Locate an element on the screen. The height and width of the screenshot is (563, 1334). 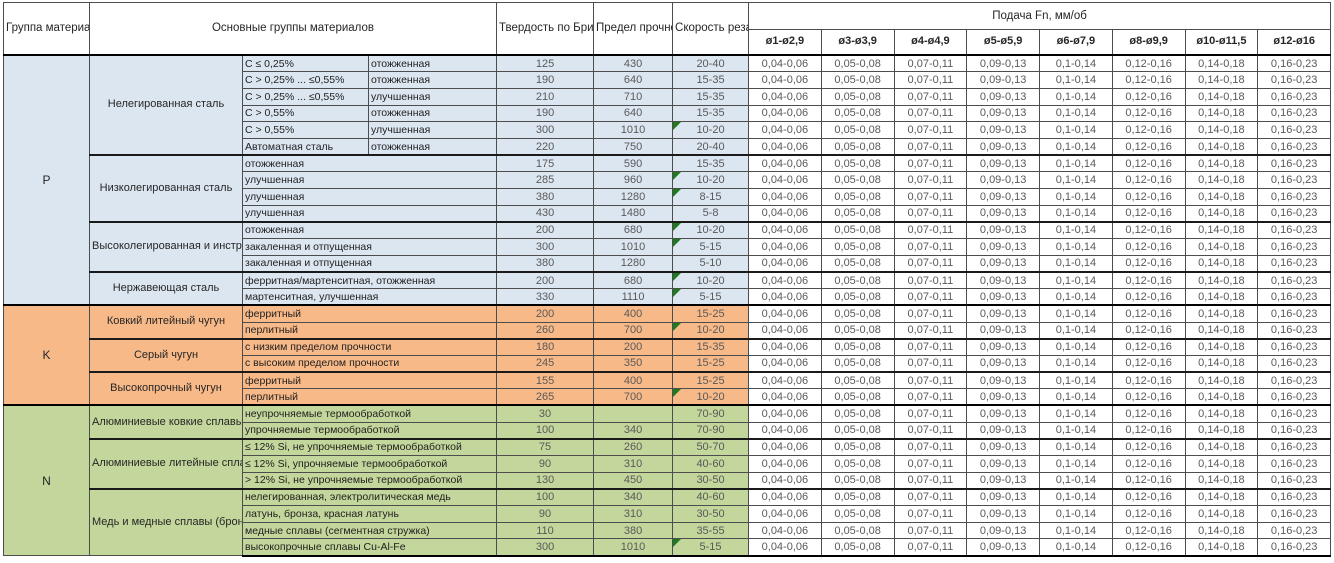
cell-condition: неупрочняемые термообработкой is located at coordinates (369, 413).